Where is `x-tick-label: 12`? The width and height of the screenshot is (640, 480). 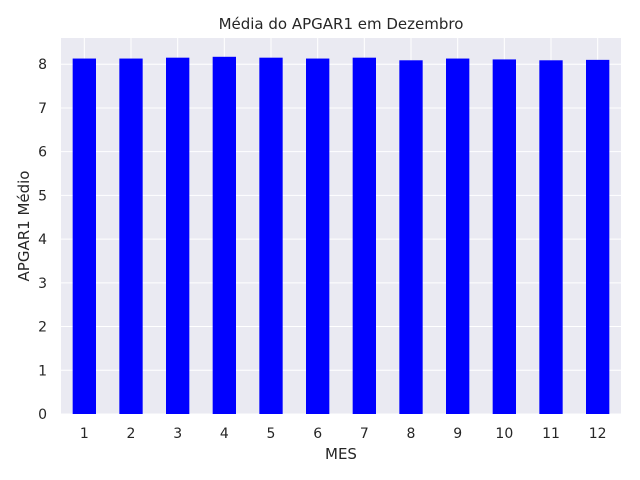
x-tick-label: 12 is located at coordinates (598, 434).